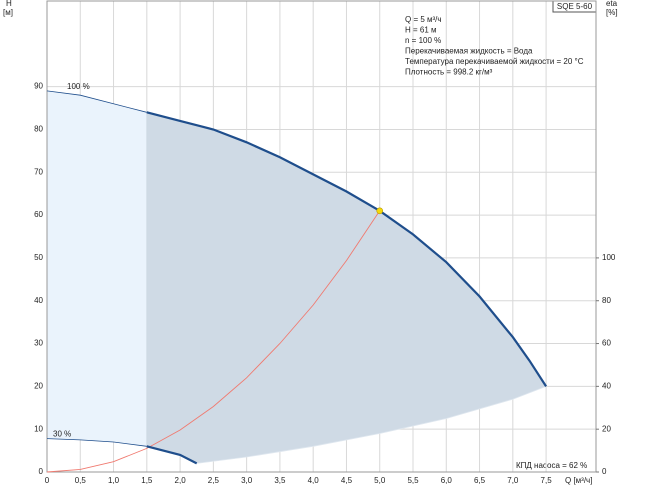 The image size is (650, 487). Describe the element at coordinates (38, 257) in the screenshot. I see `y-tick-label: 50` at that location.